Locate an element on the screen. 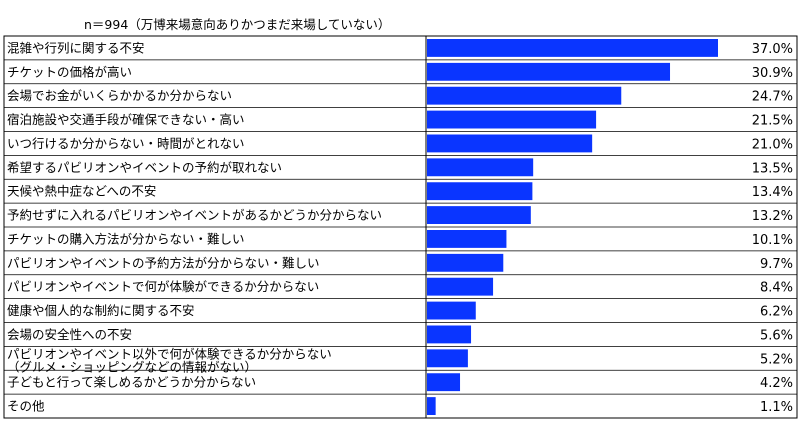 This screenshot has height=430, width=800. category-label: 健康や個人的な制約に関する不安 is located at coordinates (101, 310).